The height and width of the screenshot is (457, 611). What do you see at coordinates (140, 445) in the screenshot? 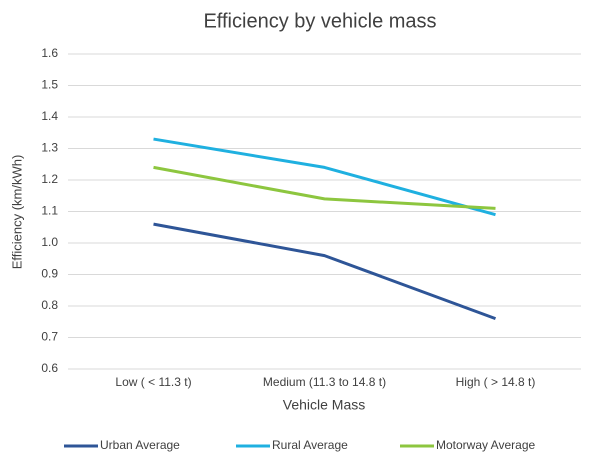
I see `legend-label: Urban Average` at bounding box center [140, 445].